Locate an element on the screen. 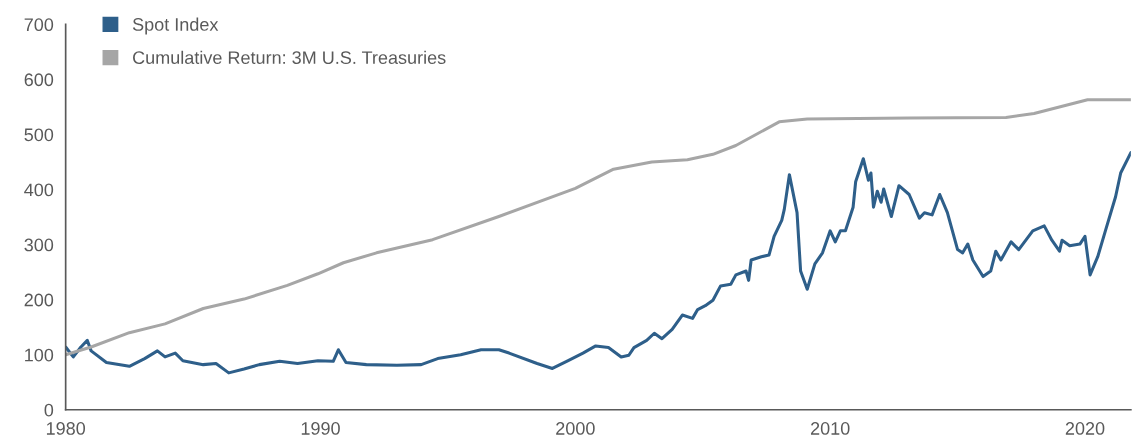 The width and height of the screenshot is (1132, 443). x-tick-label: 2010 is located at coordinates (830, 428).